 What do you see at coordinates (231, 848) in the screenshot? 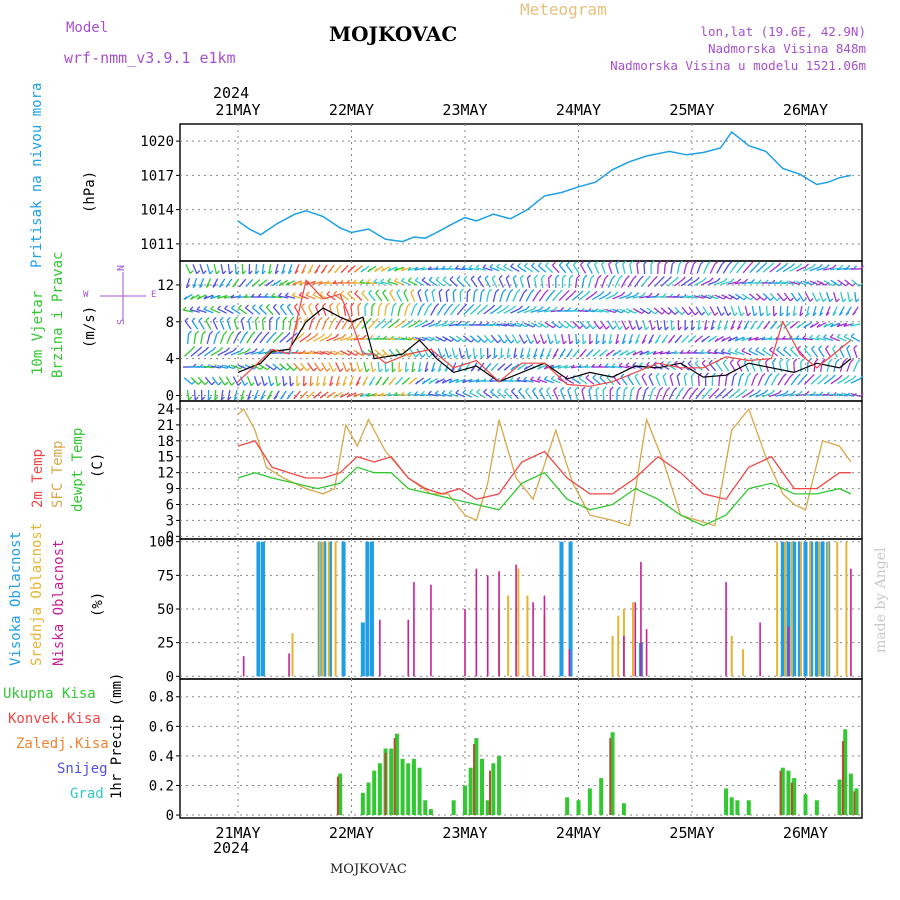
I see `year-bottom: 2024` at bounding box center [231, 848].